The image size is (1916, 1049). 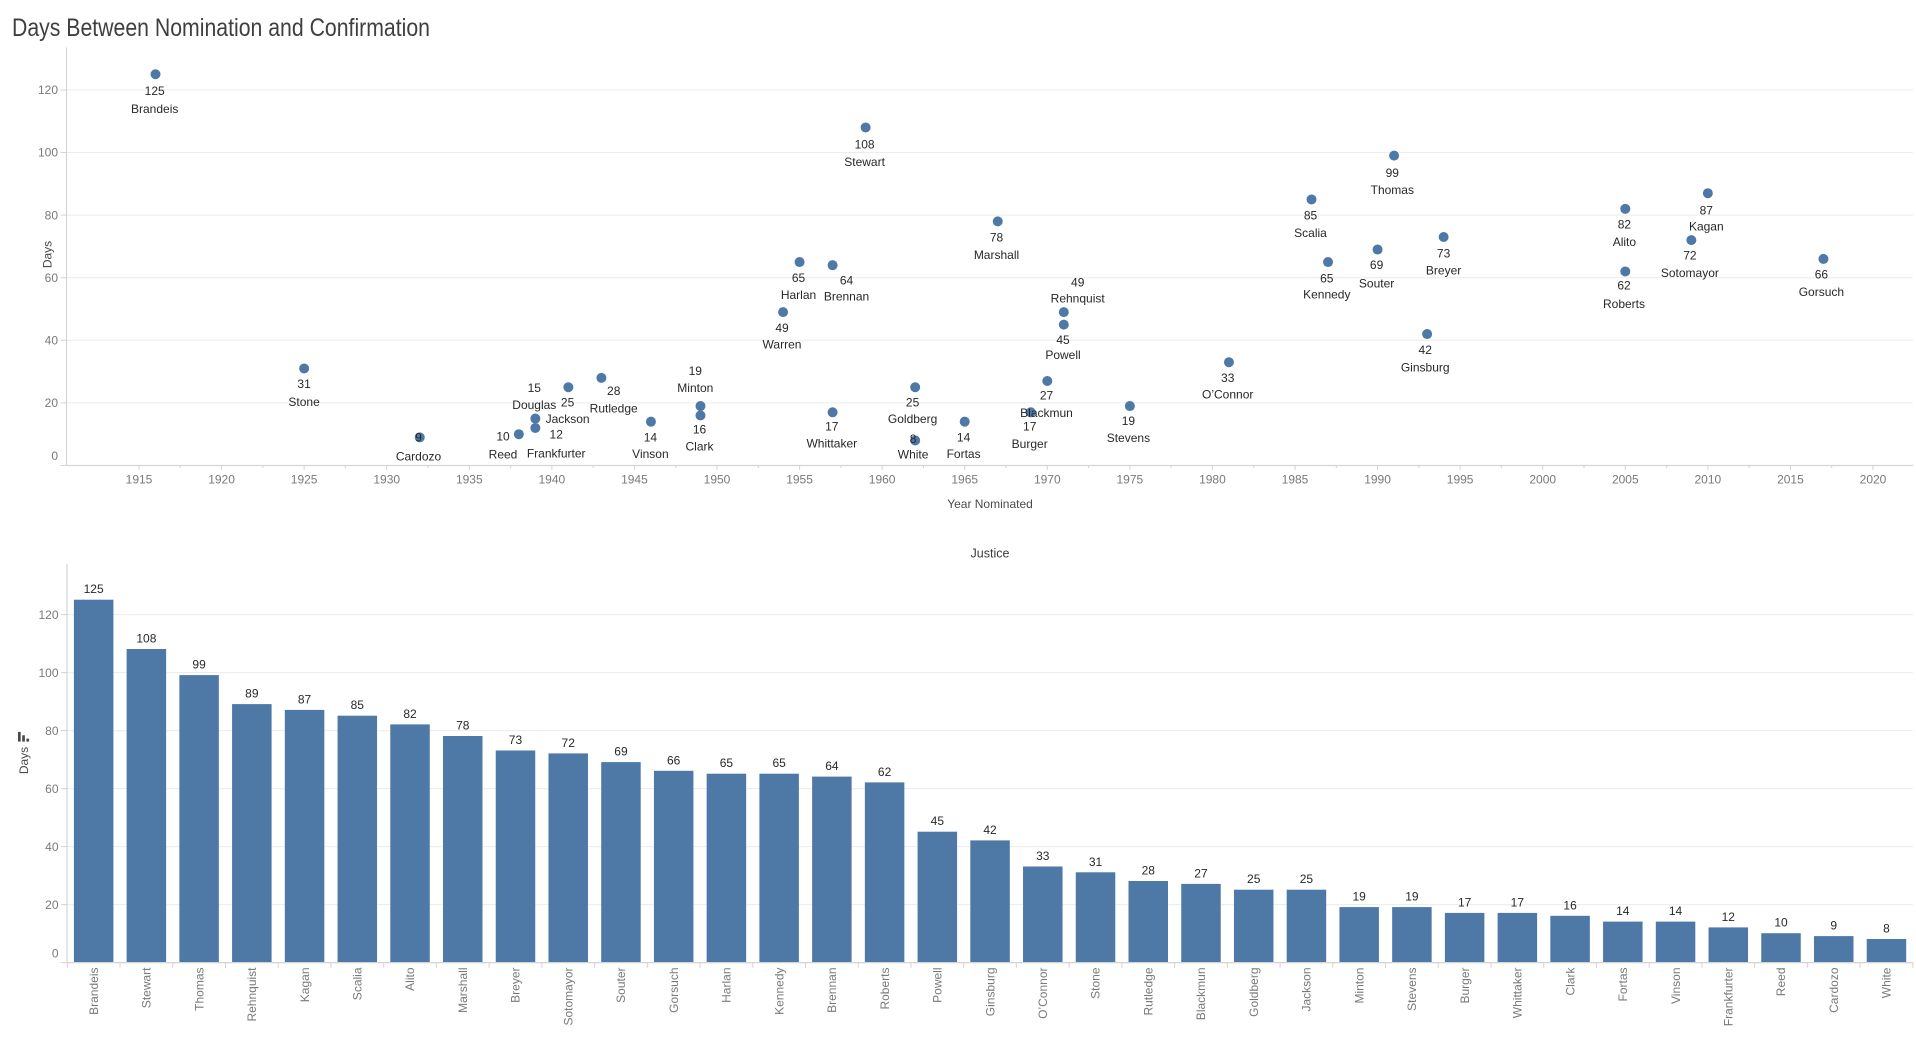 What do you see at coordinates (568, 997) in the screenshot?
I see `svg-text: Sotomayor` at bounding box center [568, 997].